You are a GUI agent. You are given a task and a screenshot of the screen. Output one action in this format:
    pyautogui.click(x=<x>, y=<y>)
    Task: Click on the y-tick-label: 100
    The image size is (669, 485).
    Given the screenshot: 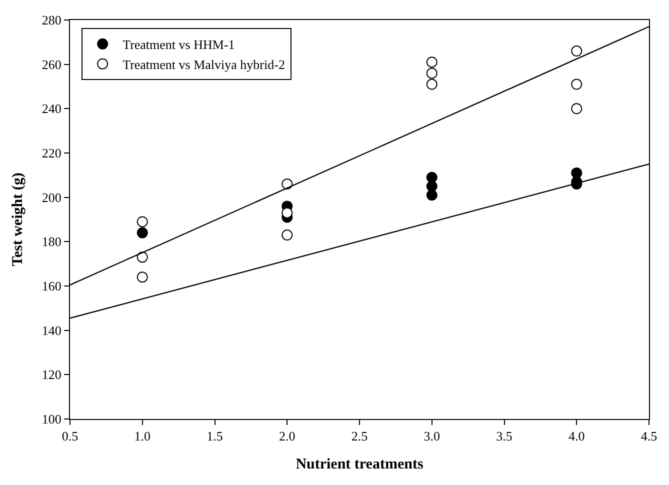 What is the action you would take?
    pyautogui.click(x=52, y=419)
    